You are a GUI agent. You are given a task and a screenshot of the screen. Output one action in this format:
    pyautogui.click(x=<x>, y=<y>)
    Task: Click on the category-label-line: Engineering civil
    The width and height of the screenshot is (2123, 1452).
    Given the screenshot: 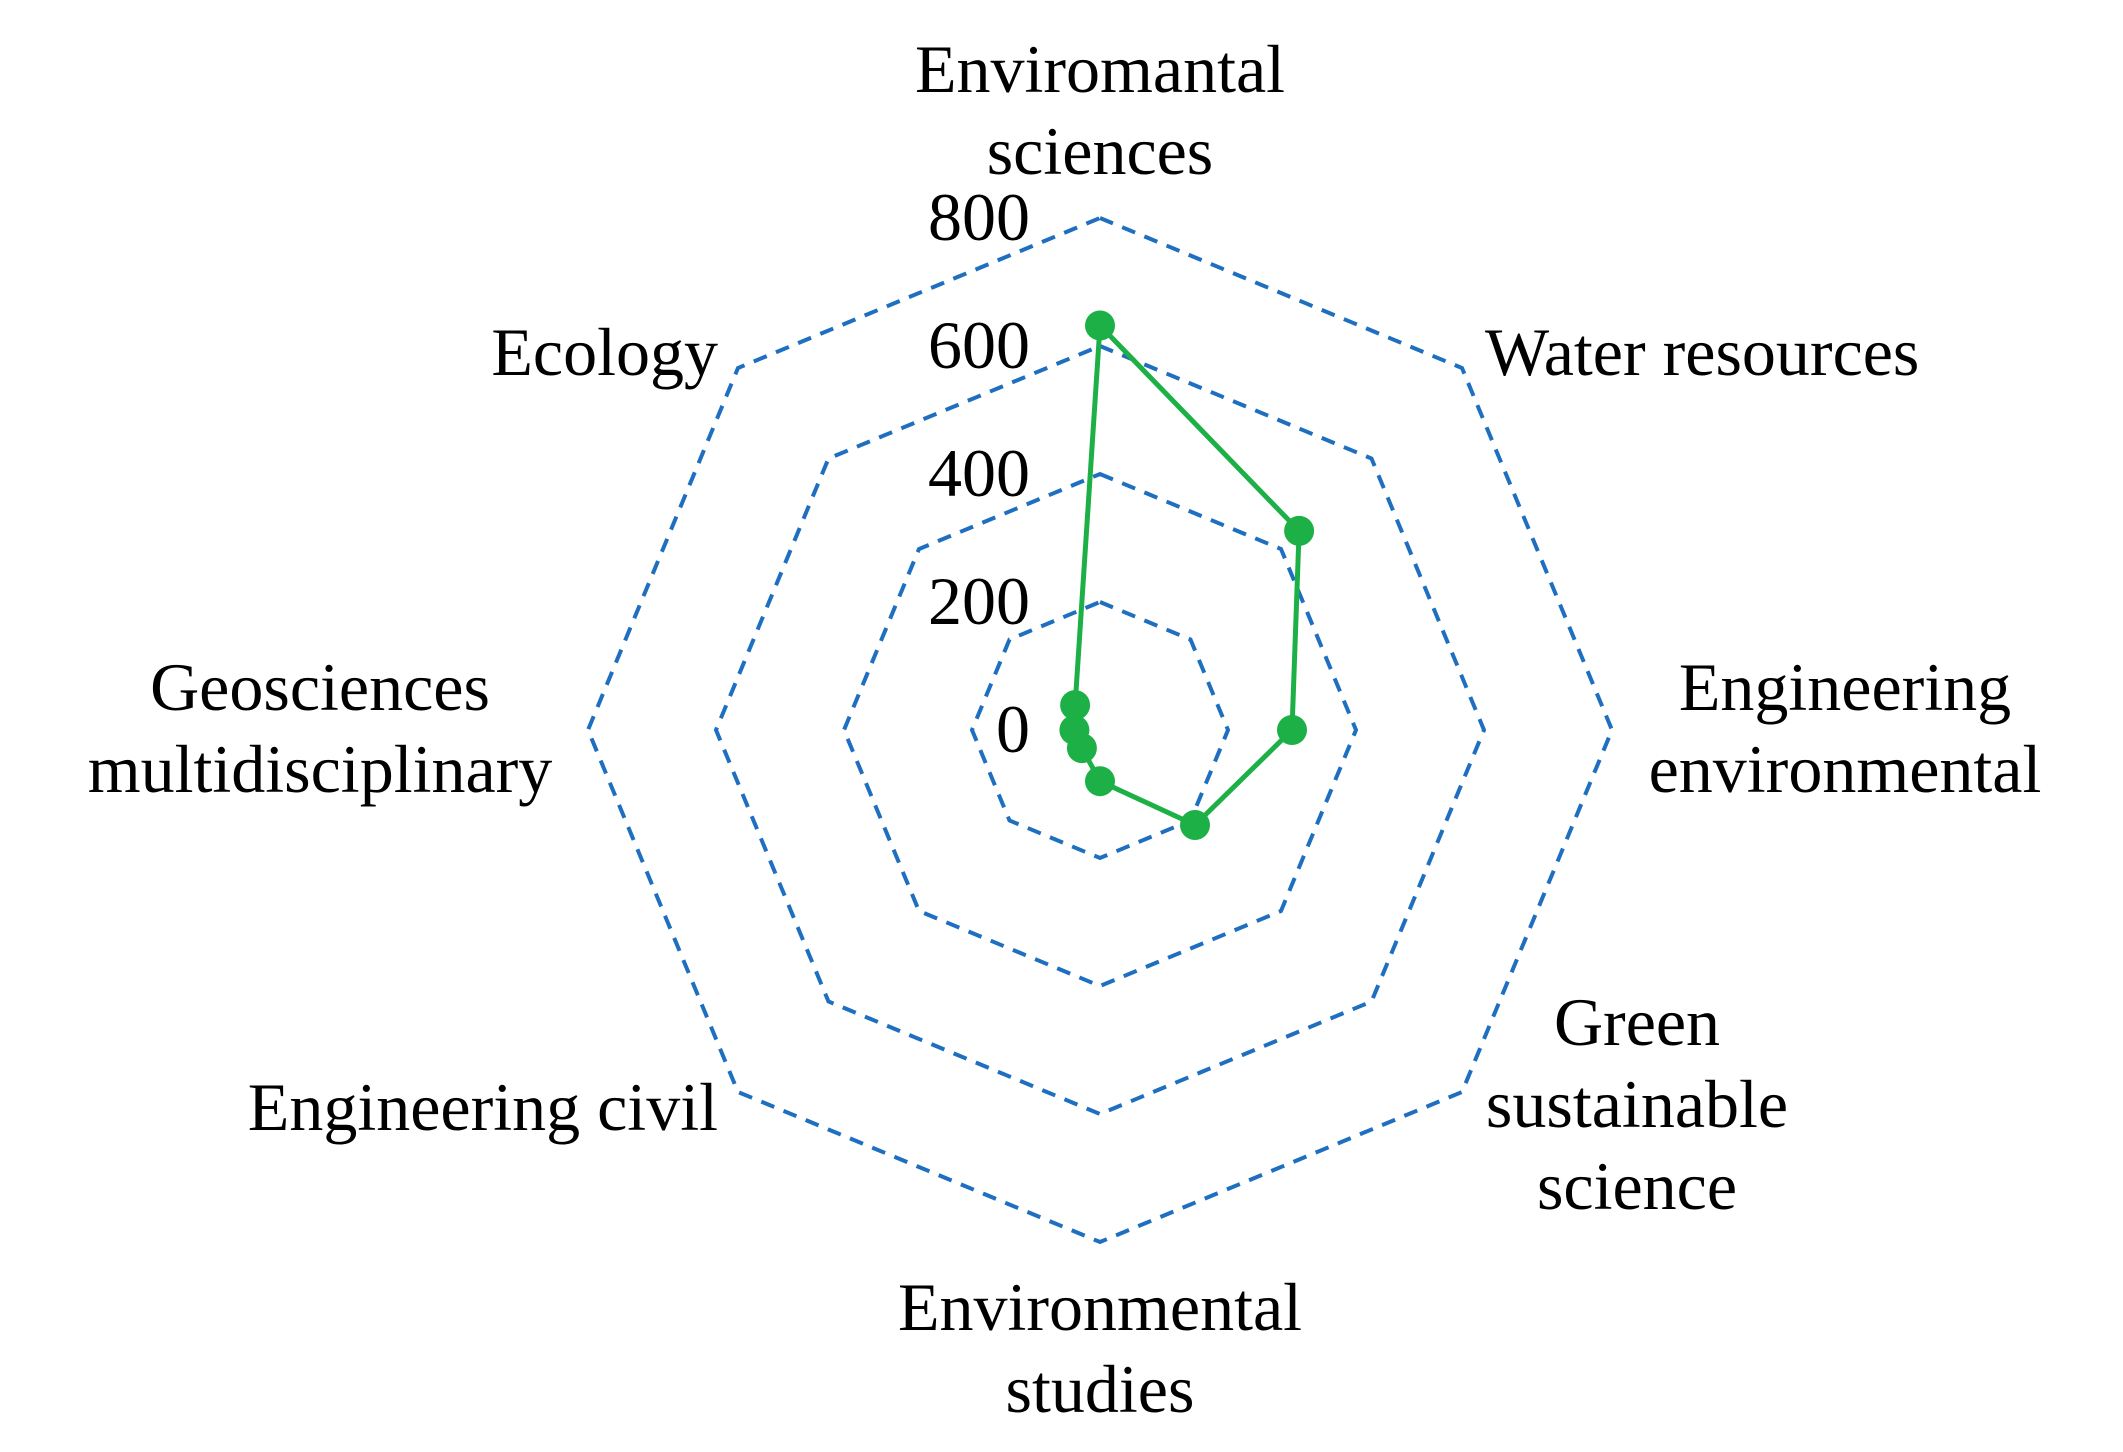 What is the action you would take?
    pyautogui.click(x=483, y=1107)
    